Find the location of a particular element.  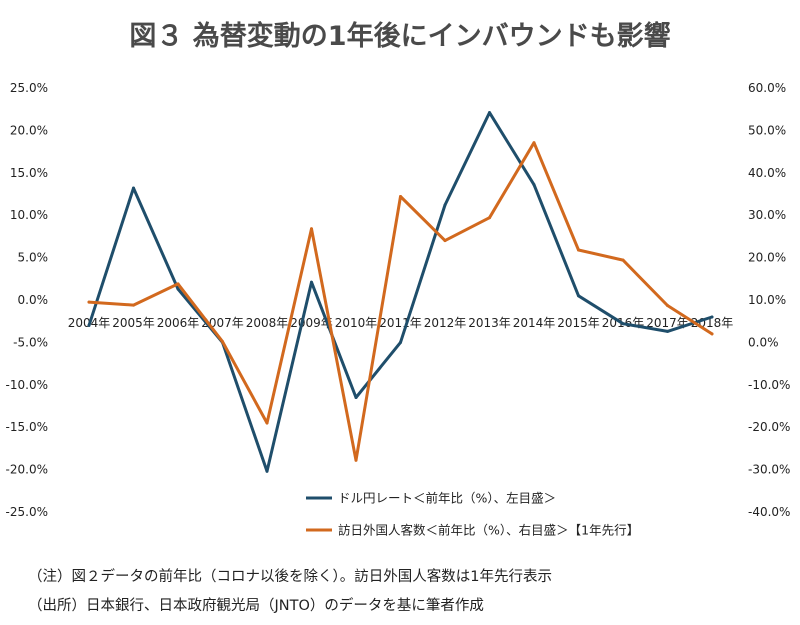

legend-label: ドル円レート＜前年比（%）、左目盛＞ is located at coordinates (447, 498).